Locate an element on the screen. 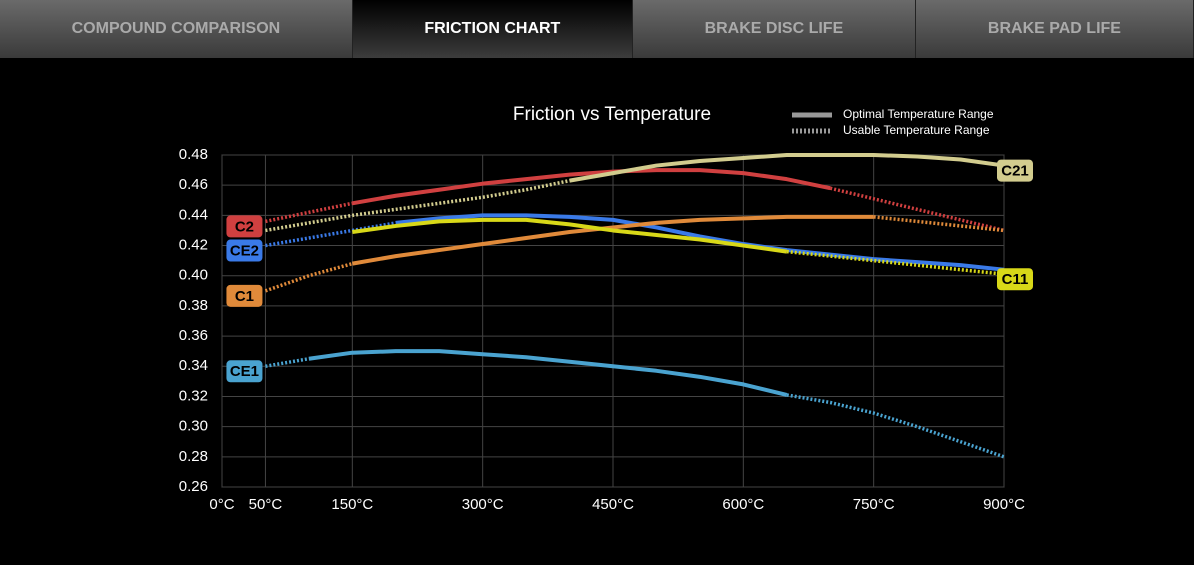 This screenshot has width=1194, height=565. series-label: C11 is located at coordinates (1015, 279).